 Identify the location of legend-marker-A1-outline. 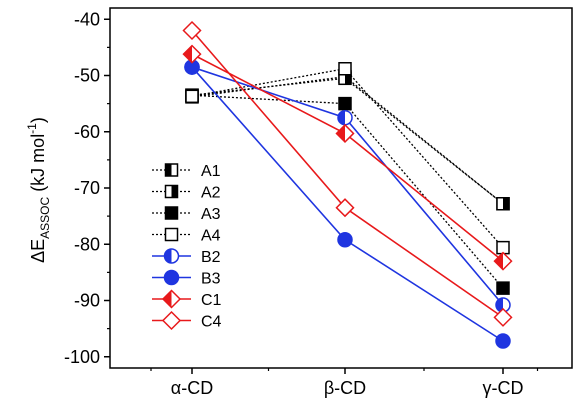
(171, 170).